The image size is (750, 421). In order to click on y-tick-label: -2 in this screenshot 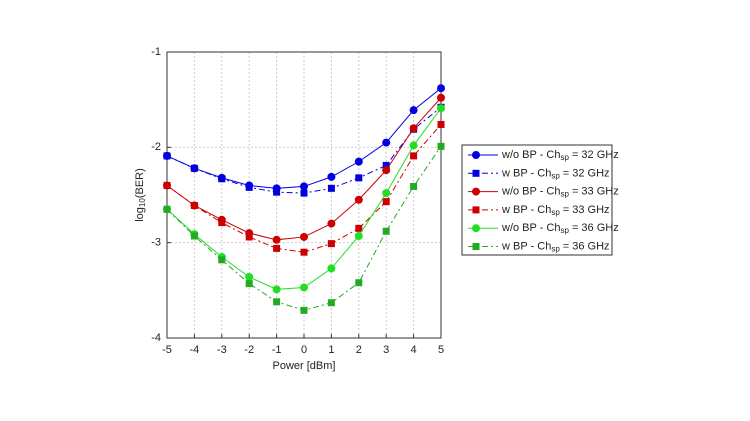, I will do `click(156, 147)`.